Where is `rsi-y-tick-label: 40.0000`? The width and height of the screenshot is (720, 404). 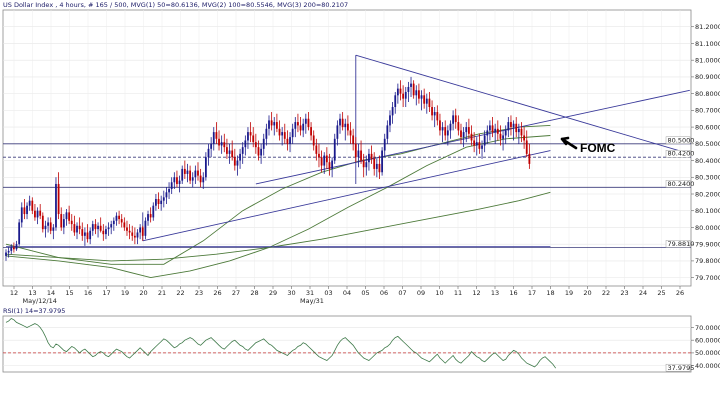
rsi-y-tick-label: 40.0000 is located at coordinates (707, 366).